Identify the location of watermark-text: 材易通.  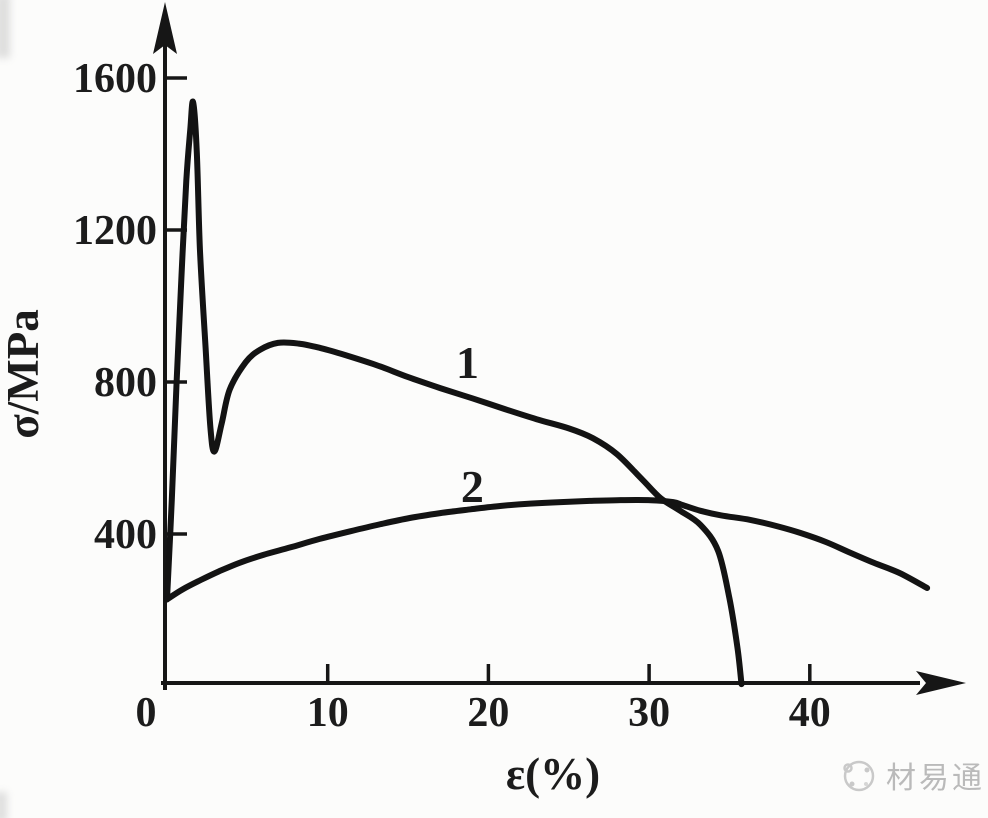
(935, 778).